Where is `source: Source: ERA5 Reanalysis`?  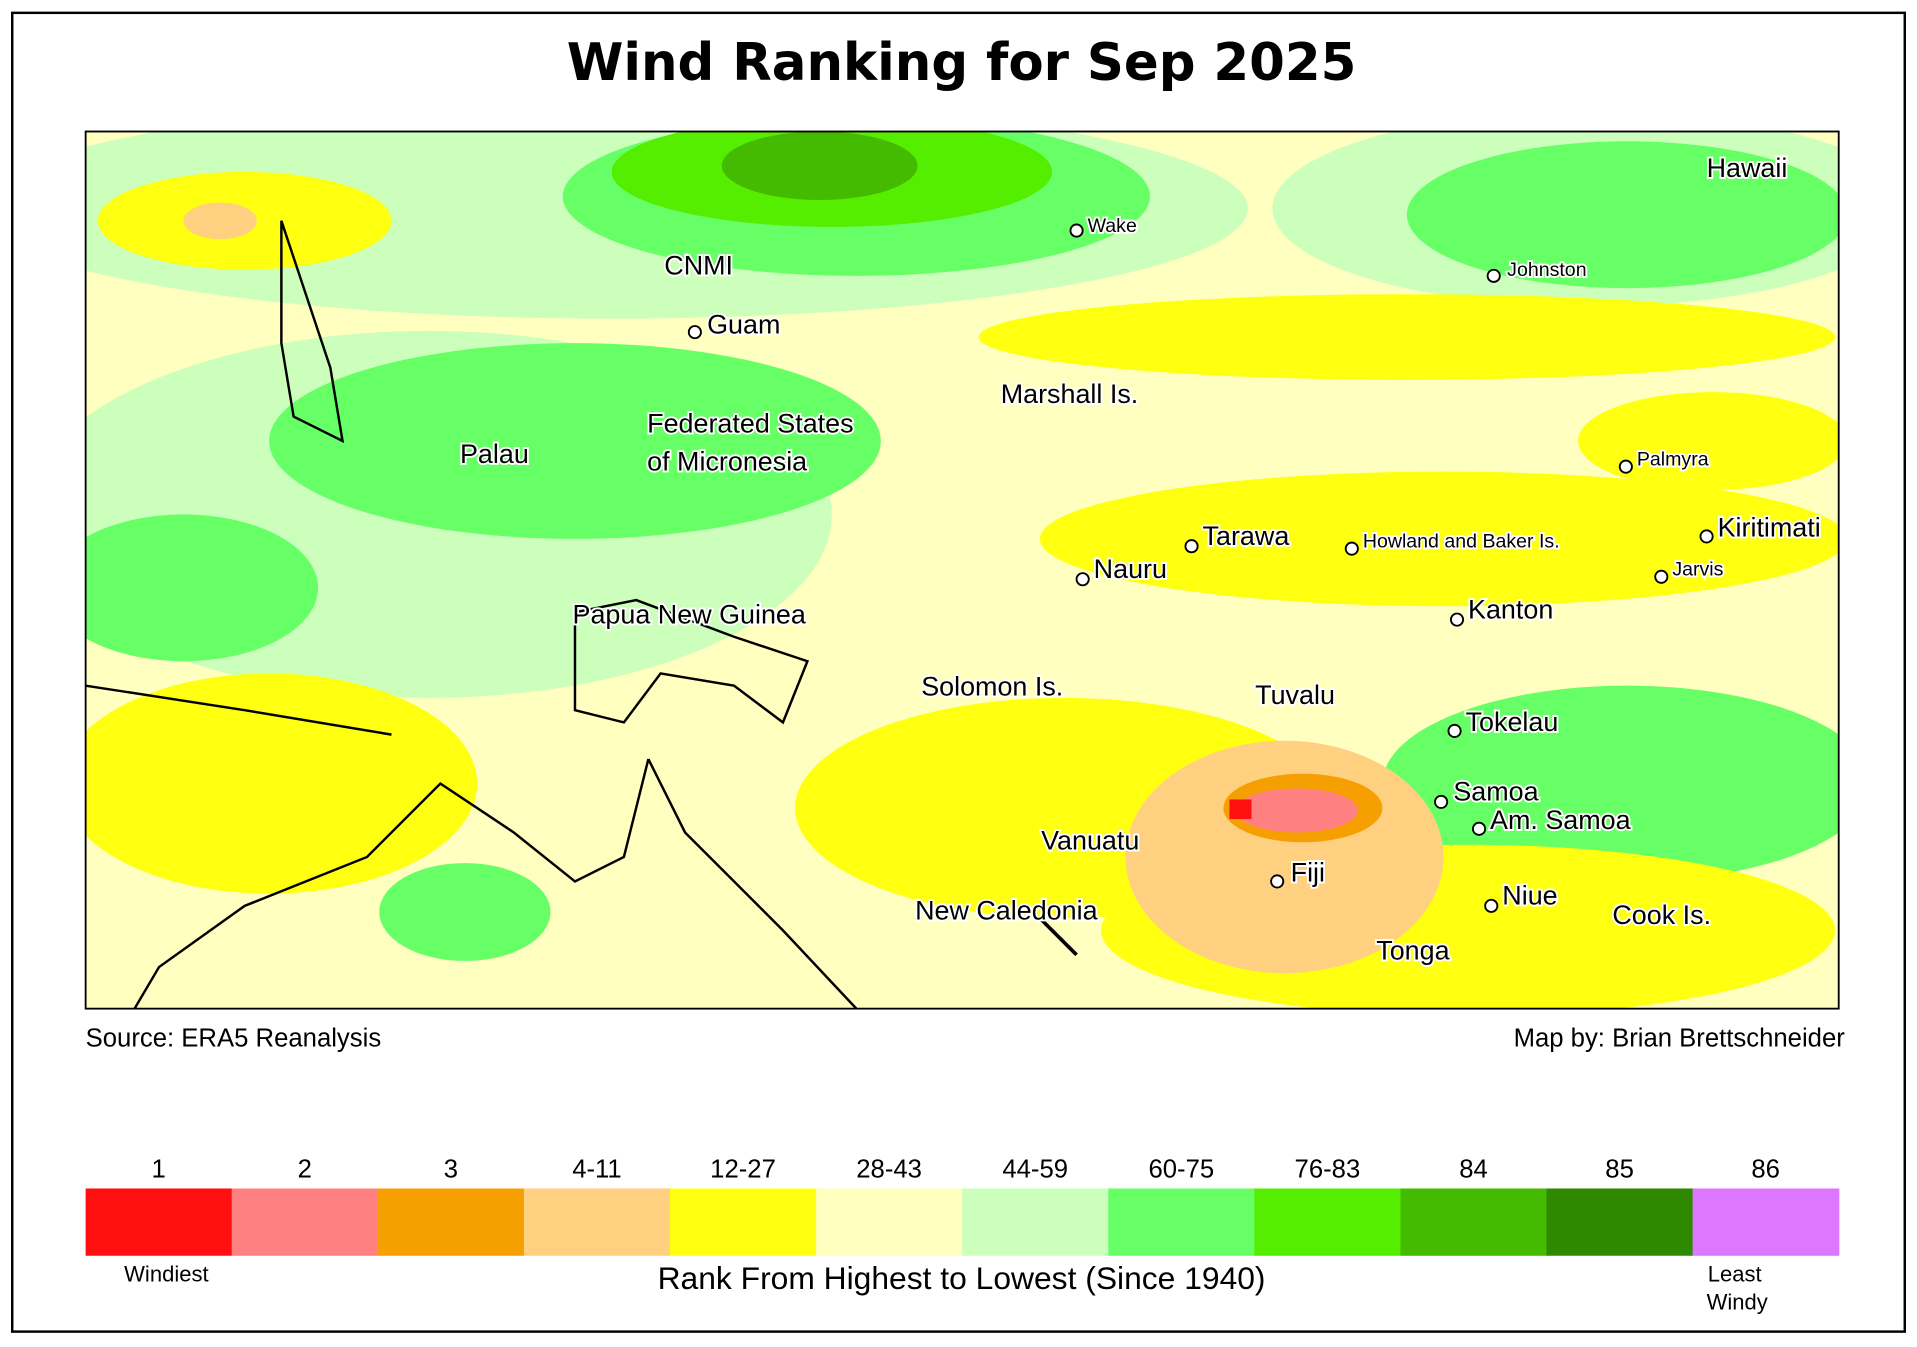
source: Source: ERA5 Reanalysis is located at coordinates (234, 1039).